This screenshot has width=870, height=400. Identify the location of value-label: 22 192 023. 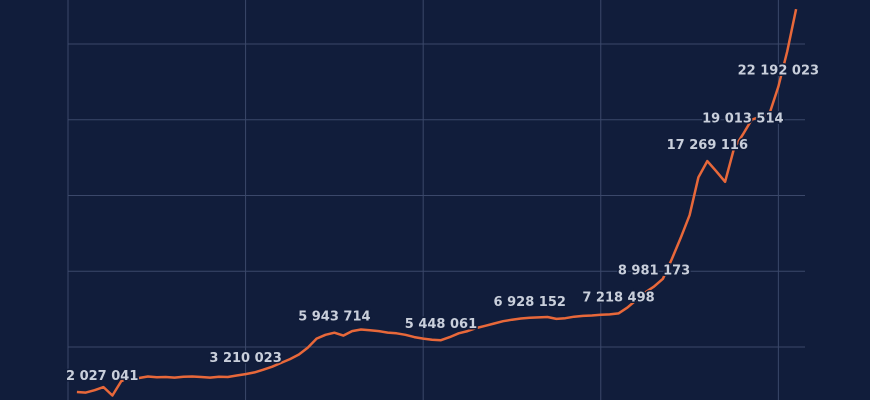
(778, 70).